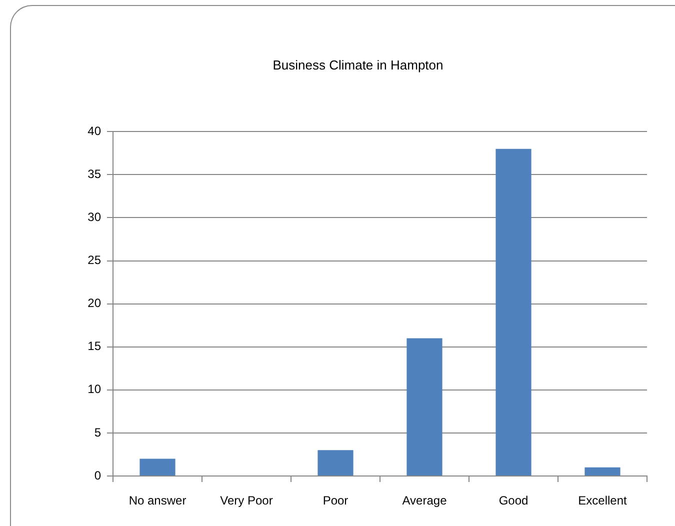 The width and height of the screenshot is (675, 526). Describe the element at coordinates (95, 217) in the screenshot. I see `y-tick-label: 30` at that location.